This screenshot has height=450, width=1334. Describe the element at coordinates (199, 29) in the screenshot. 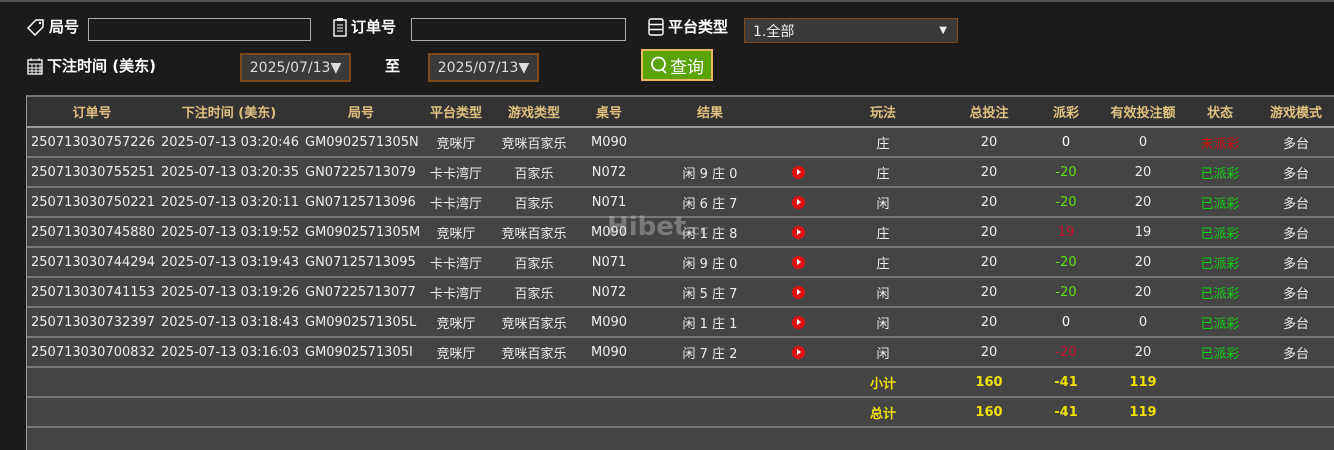

I see `round-input` at that location.